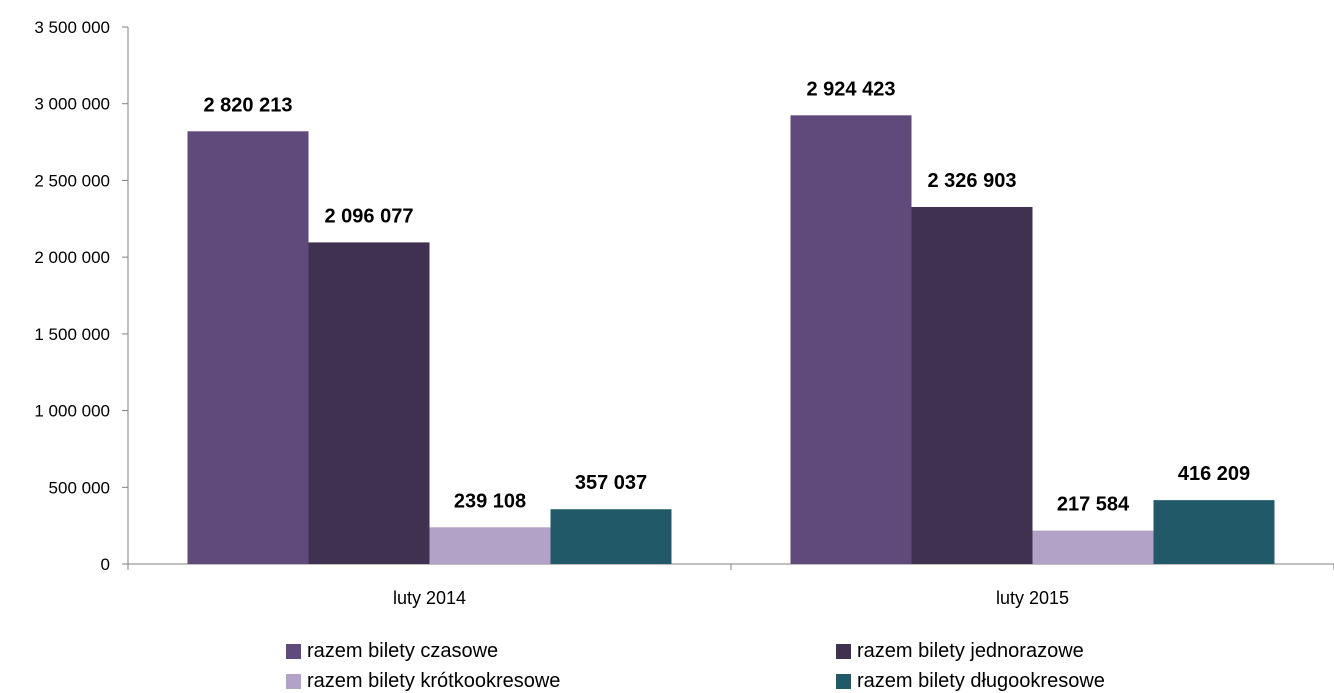 The image size is (1334, 693). I want to click on y-tick-label: 3 500 000, so click(72, 27).